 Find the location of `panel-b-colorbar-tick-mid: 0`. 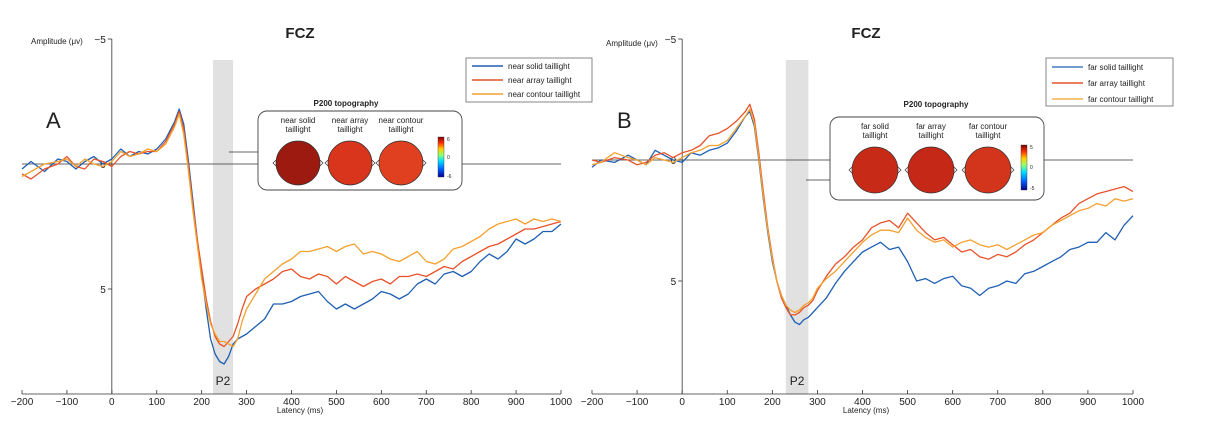

panel-b-colorbar-tick-mid: 0 is located at coordinates (1031, 168).